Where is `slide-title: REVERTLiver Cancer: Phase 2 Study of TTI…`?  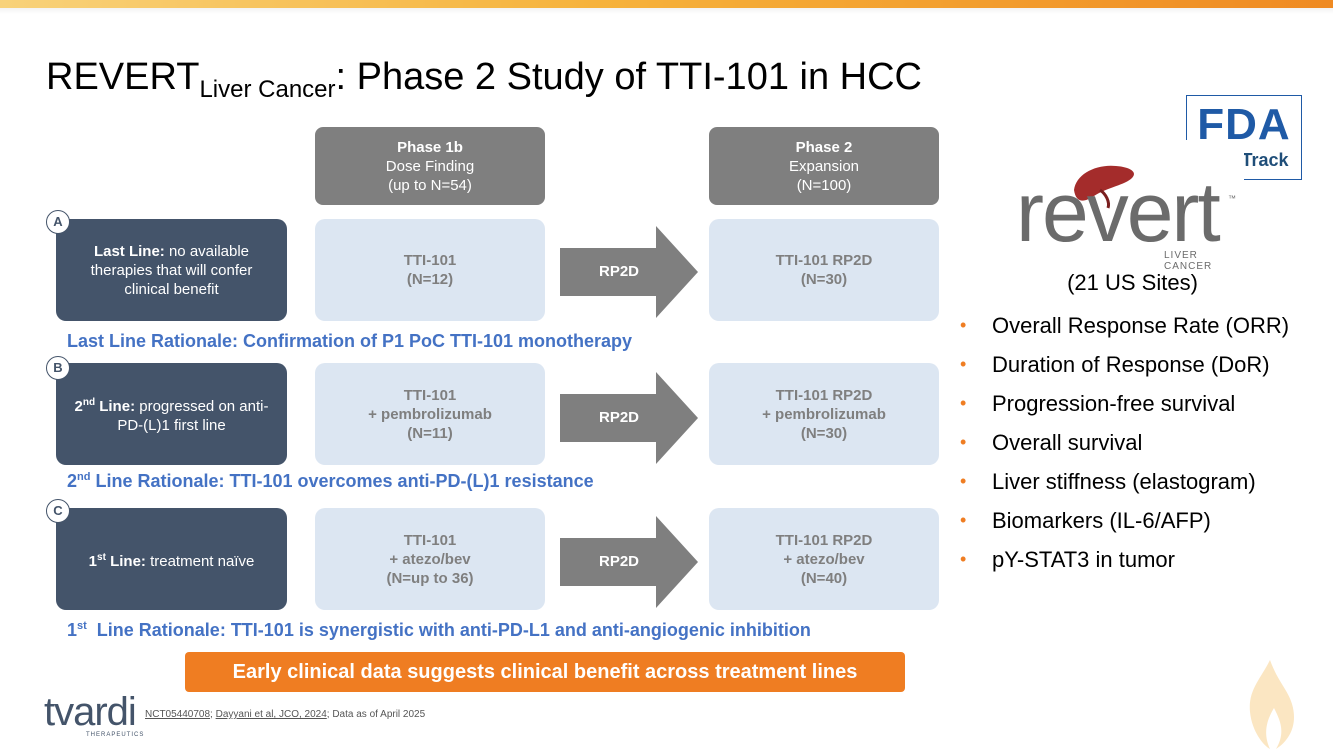
slide-title: REVERTLiver Cancer: Phase 2 Study of TTI… is located at coordinates (484, 79).